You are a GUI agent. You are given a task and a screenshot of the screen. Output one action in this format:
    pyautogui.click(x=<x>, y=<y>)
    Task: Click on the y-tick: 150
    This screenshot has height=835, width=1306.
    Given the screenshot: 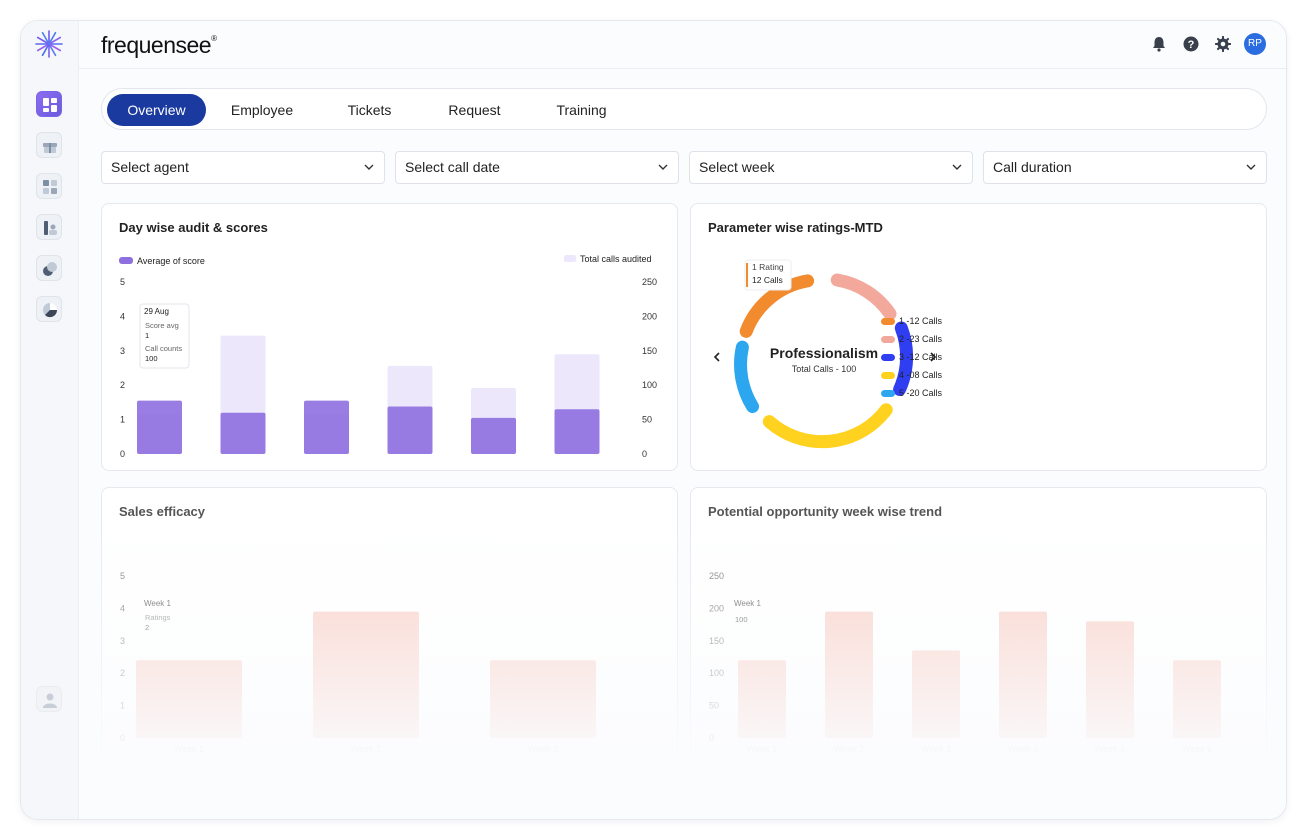 What is the action you would take?
    pyautogui.click(x=716, y=641)
    